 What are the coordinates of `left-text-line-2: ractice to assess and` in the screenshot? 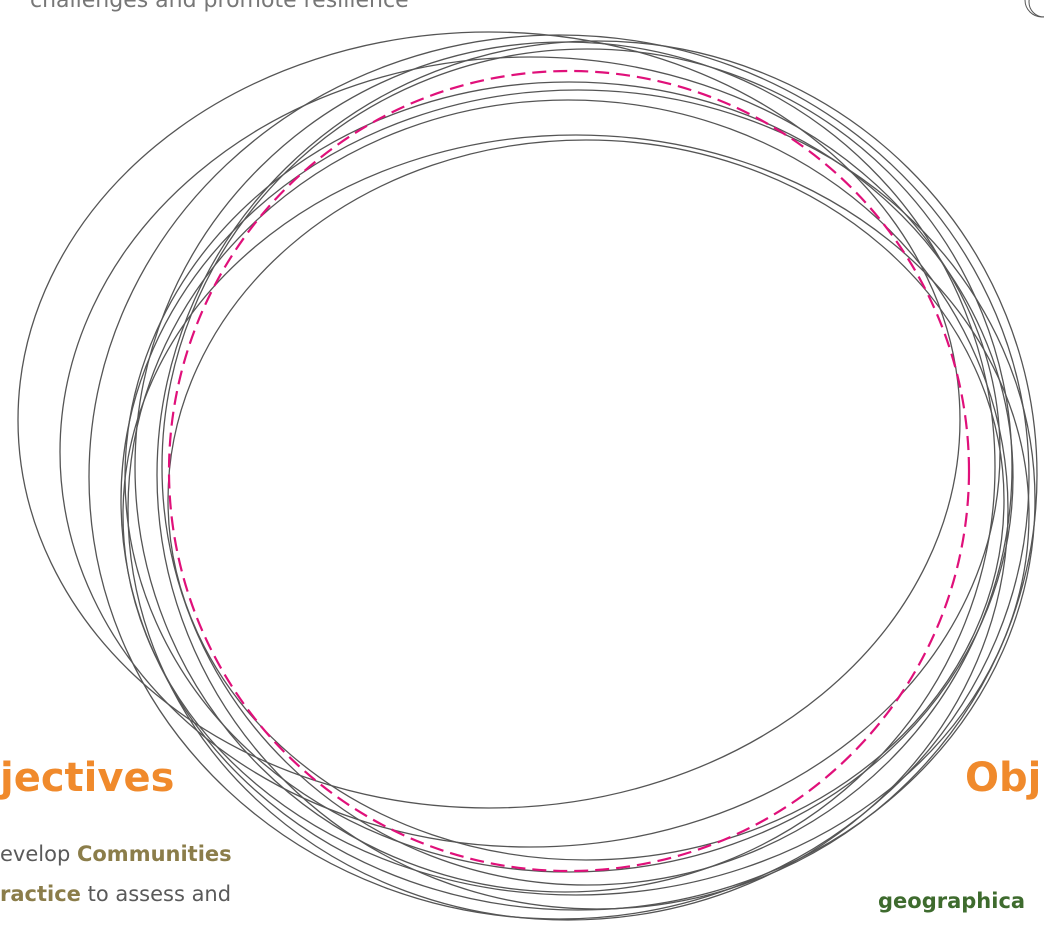 It's located at (116, 894).